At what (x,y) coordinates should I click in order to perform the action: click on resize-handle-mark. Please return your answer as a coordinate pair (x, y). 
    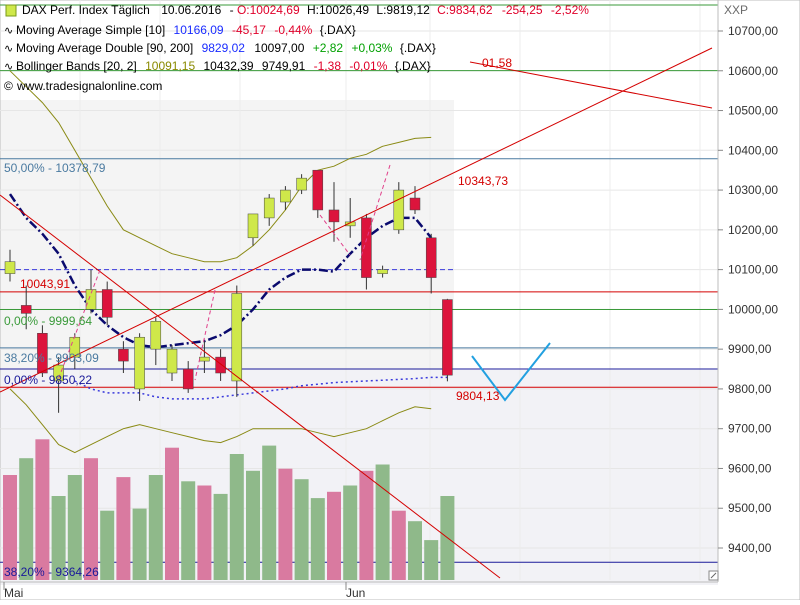
    Looking at the image, I should click on (713, 575).